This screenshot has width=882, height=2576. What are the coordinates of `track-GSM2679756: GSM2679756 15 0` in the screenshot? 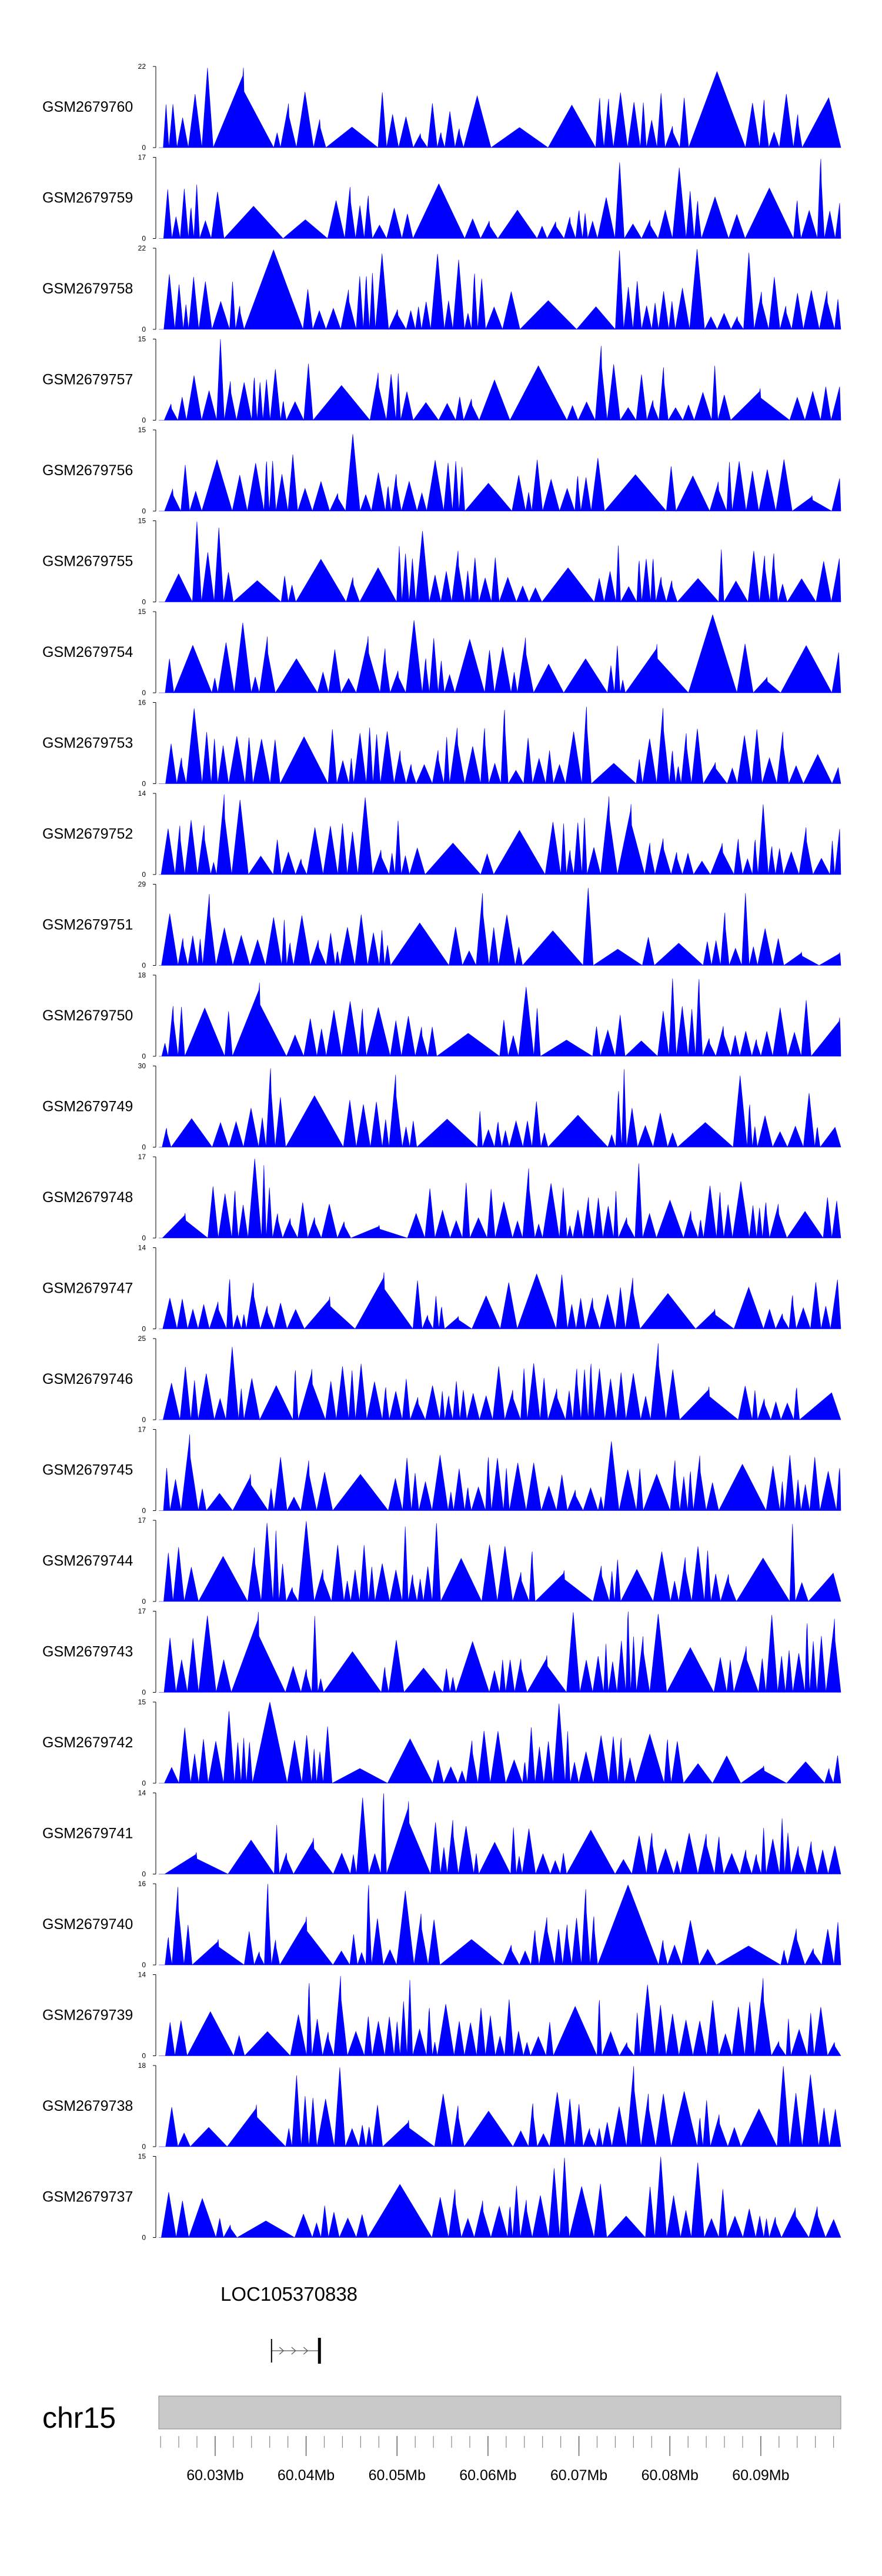 It's located at (441, 470).